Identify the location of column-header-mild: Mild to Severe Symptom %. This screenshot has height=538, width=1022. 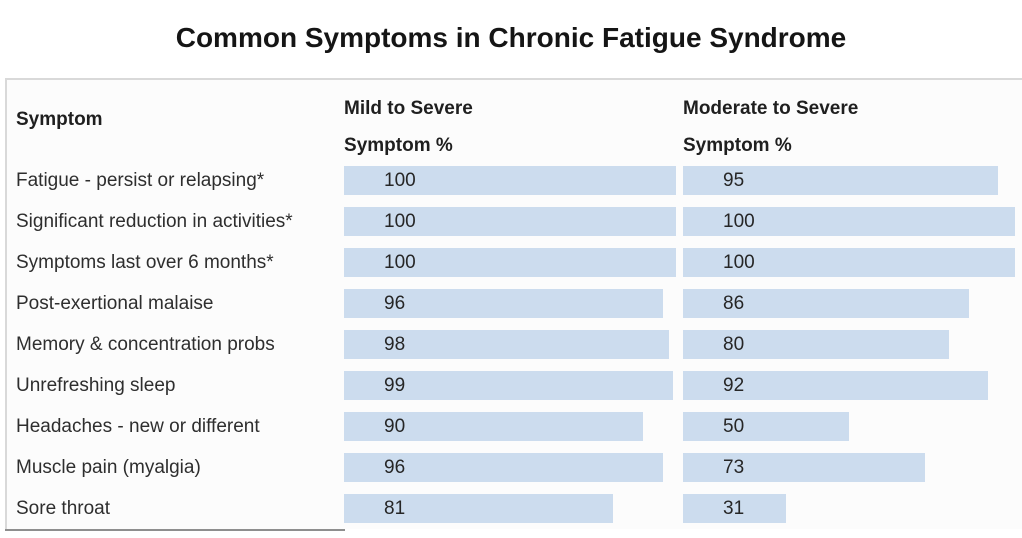
(513, 120).